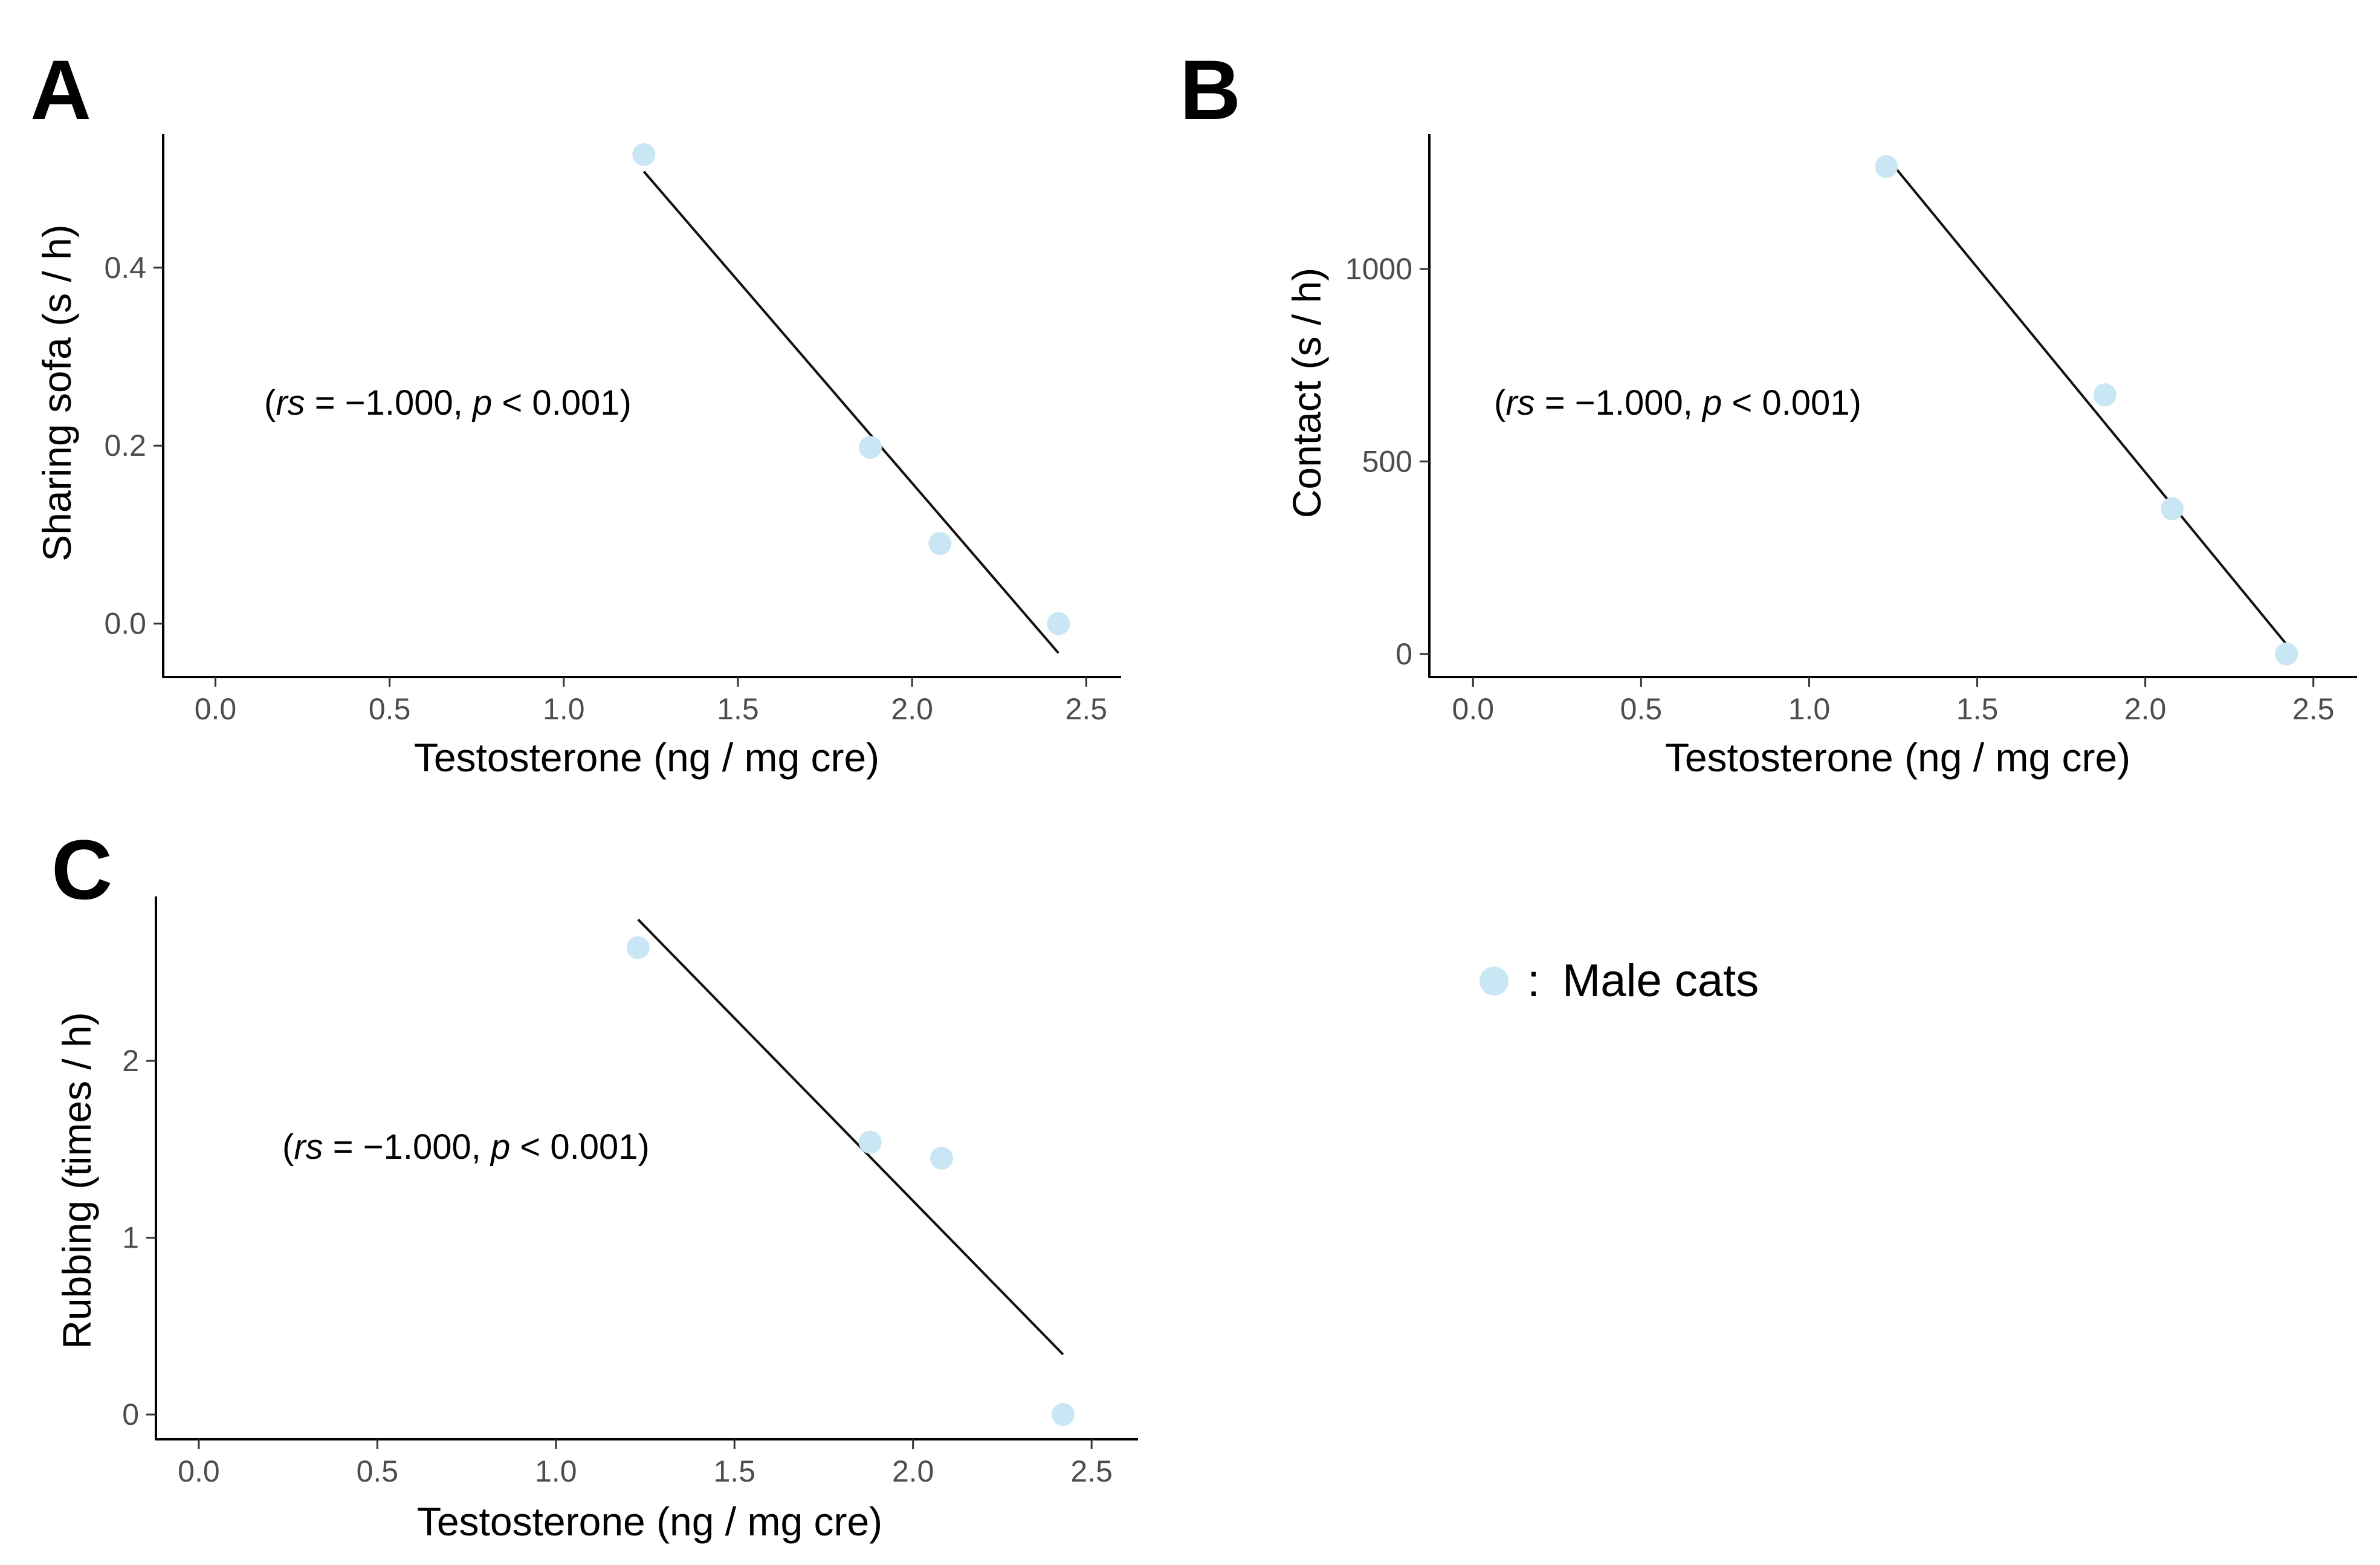 This screenshot has width=2380, height=1565. I want to click on y-tick-label: 0.0, so click(125, 624).